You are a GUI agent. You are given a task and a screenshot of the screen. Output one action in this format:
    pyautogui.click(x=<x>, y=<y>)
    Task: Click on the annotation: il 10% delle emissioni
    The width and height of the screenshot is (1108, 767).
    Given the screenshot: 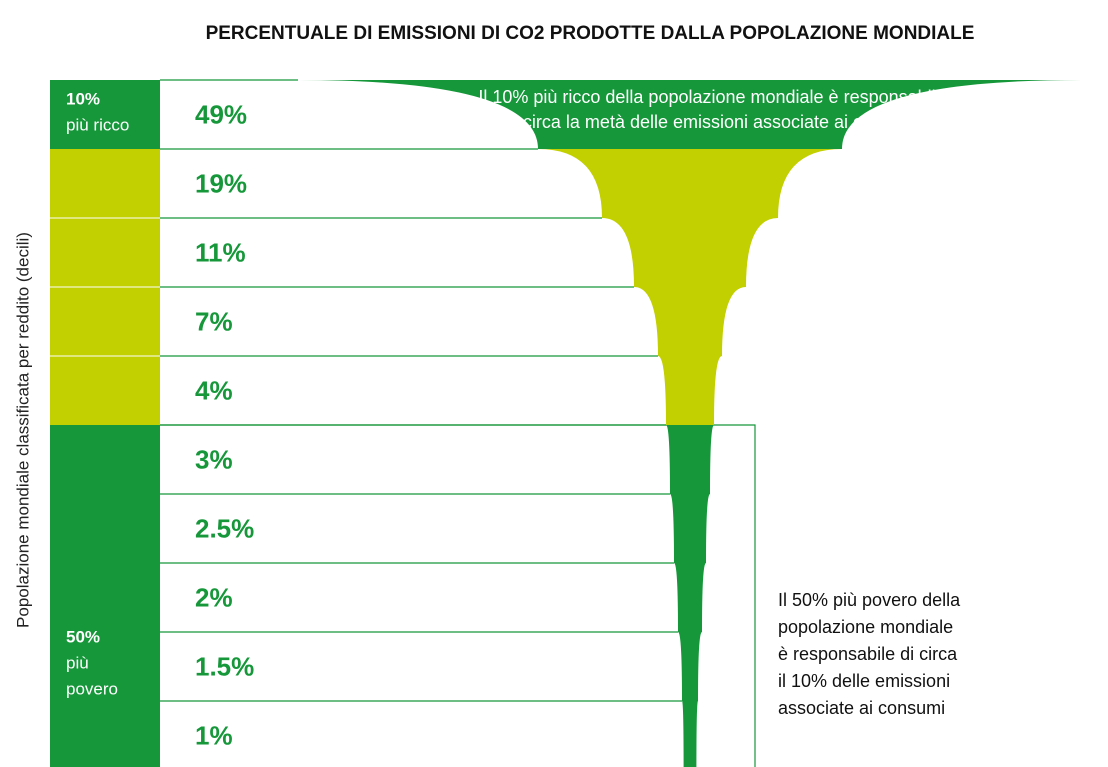 What is the action you would take?
    pyautogui.click(x=864, y=681)
    